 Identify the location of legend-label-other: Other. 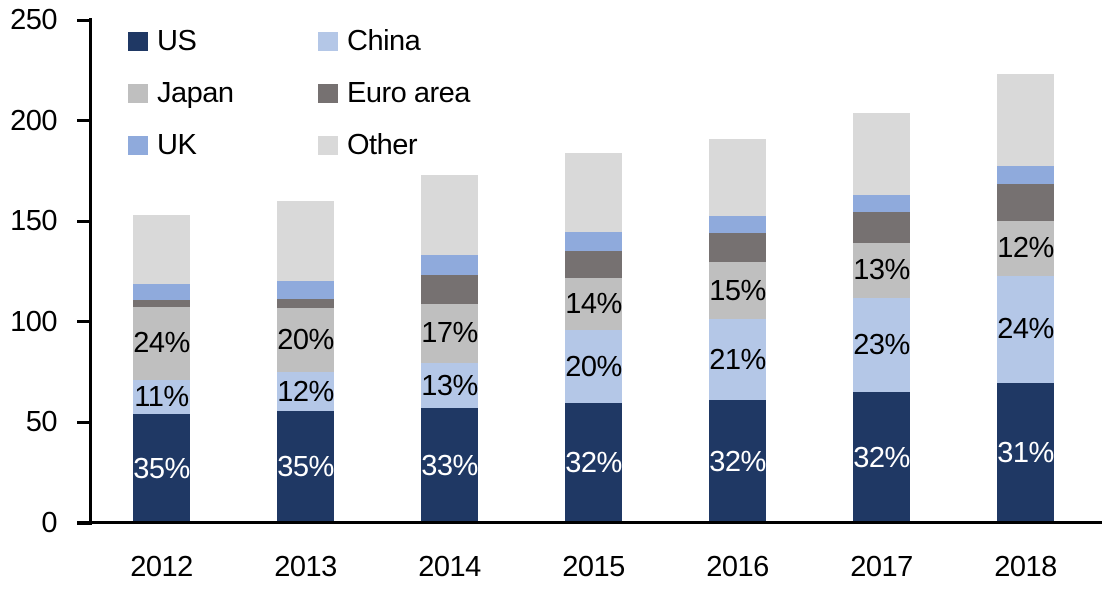
(382, 145).